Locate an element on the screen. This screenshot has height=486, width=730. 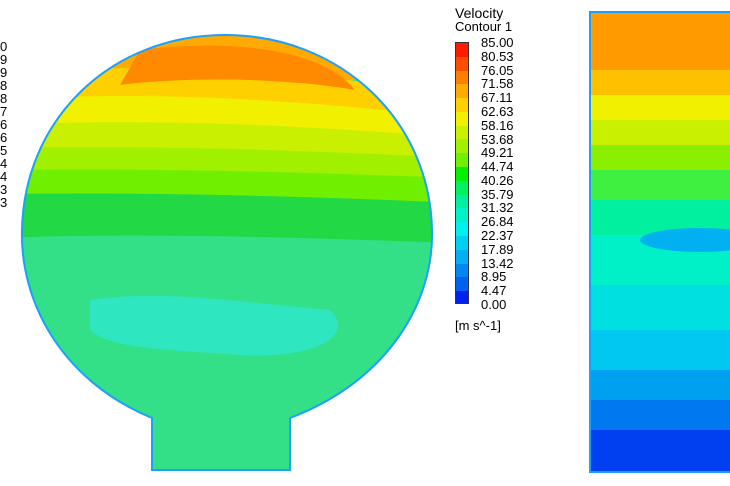
colorbar is located at coordinates (462, 173).